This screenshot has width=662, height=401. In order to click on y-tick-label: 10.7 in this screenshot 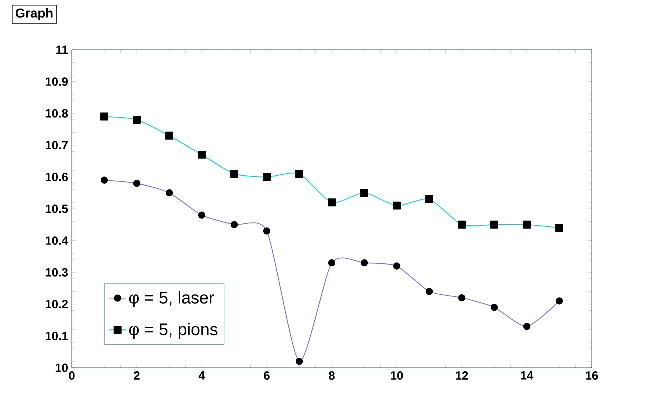, I will do `click(57, 145)`.